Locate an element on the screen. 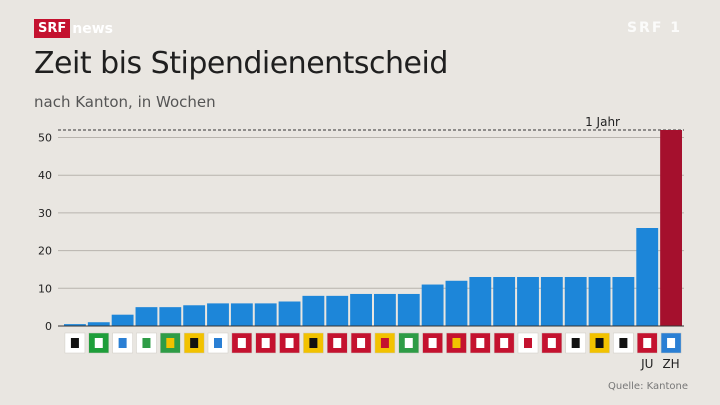 The height and width of the screenshot is (405, 720). bar-ge is located at coordinates (385, 309).